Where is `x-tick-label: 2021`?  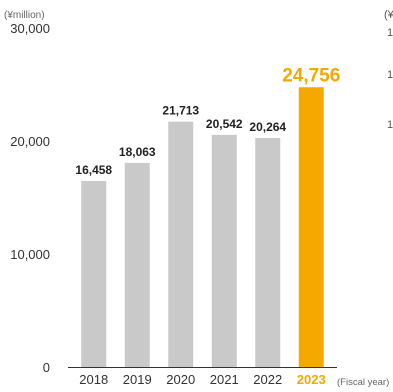 x-tick-label: 2021 is located at coordinates (224, 379).